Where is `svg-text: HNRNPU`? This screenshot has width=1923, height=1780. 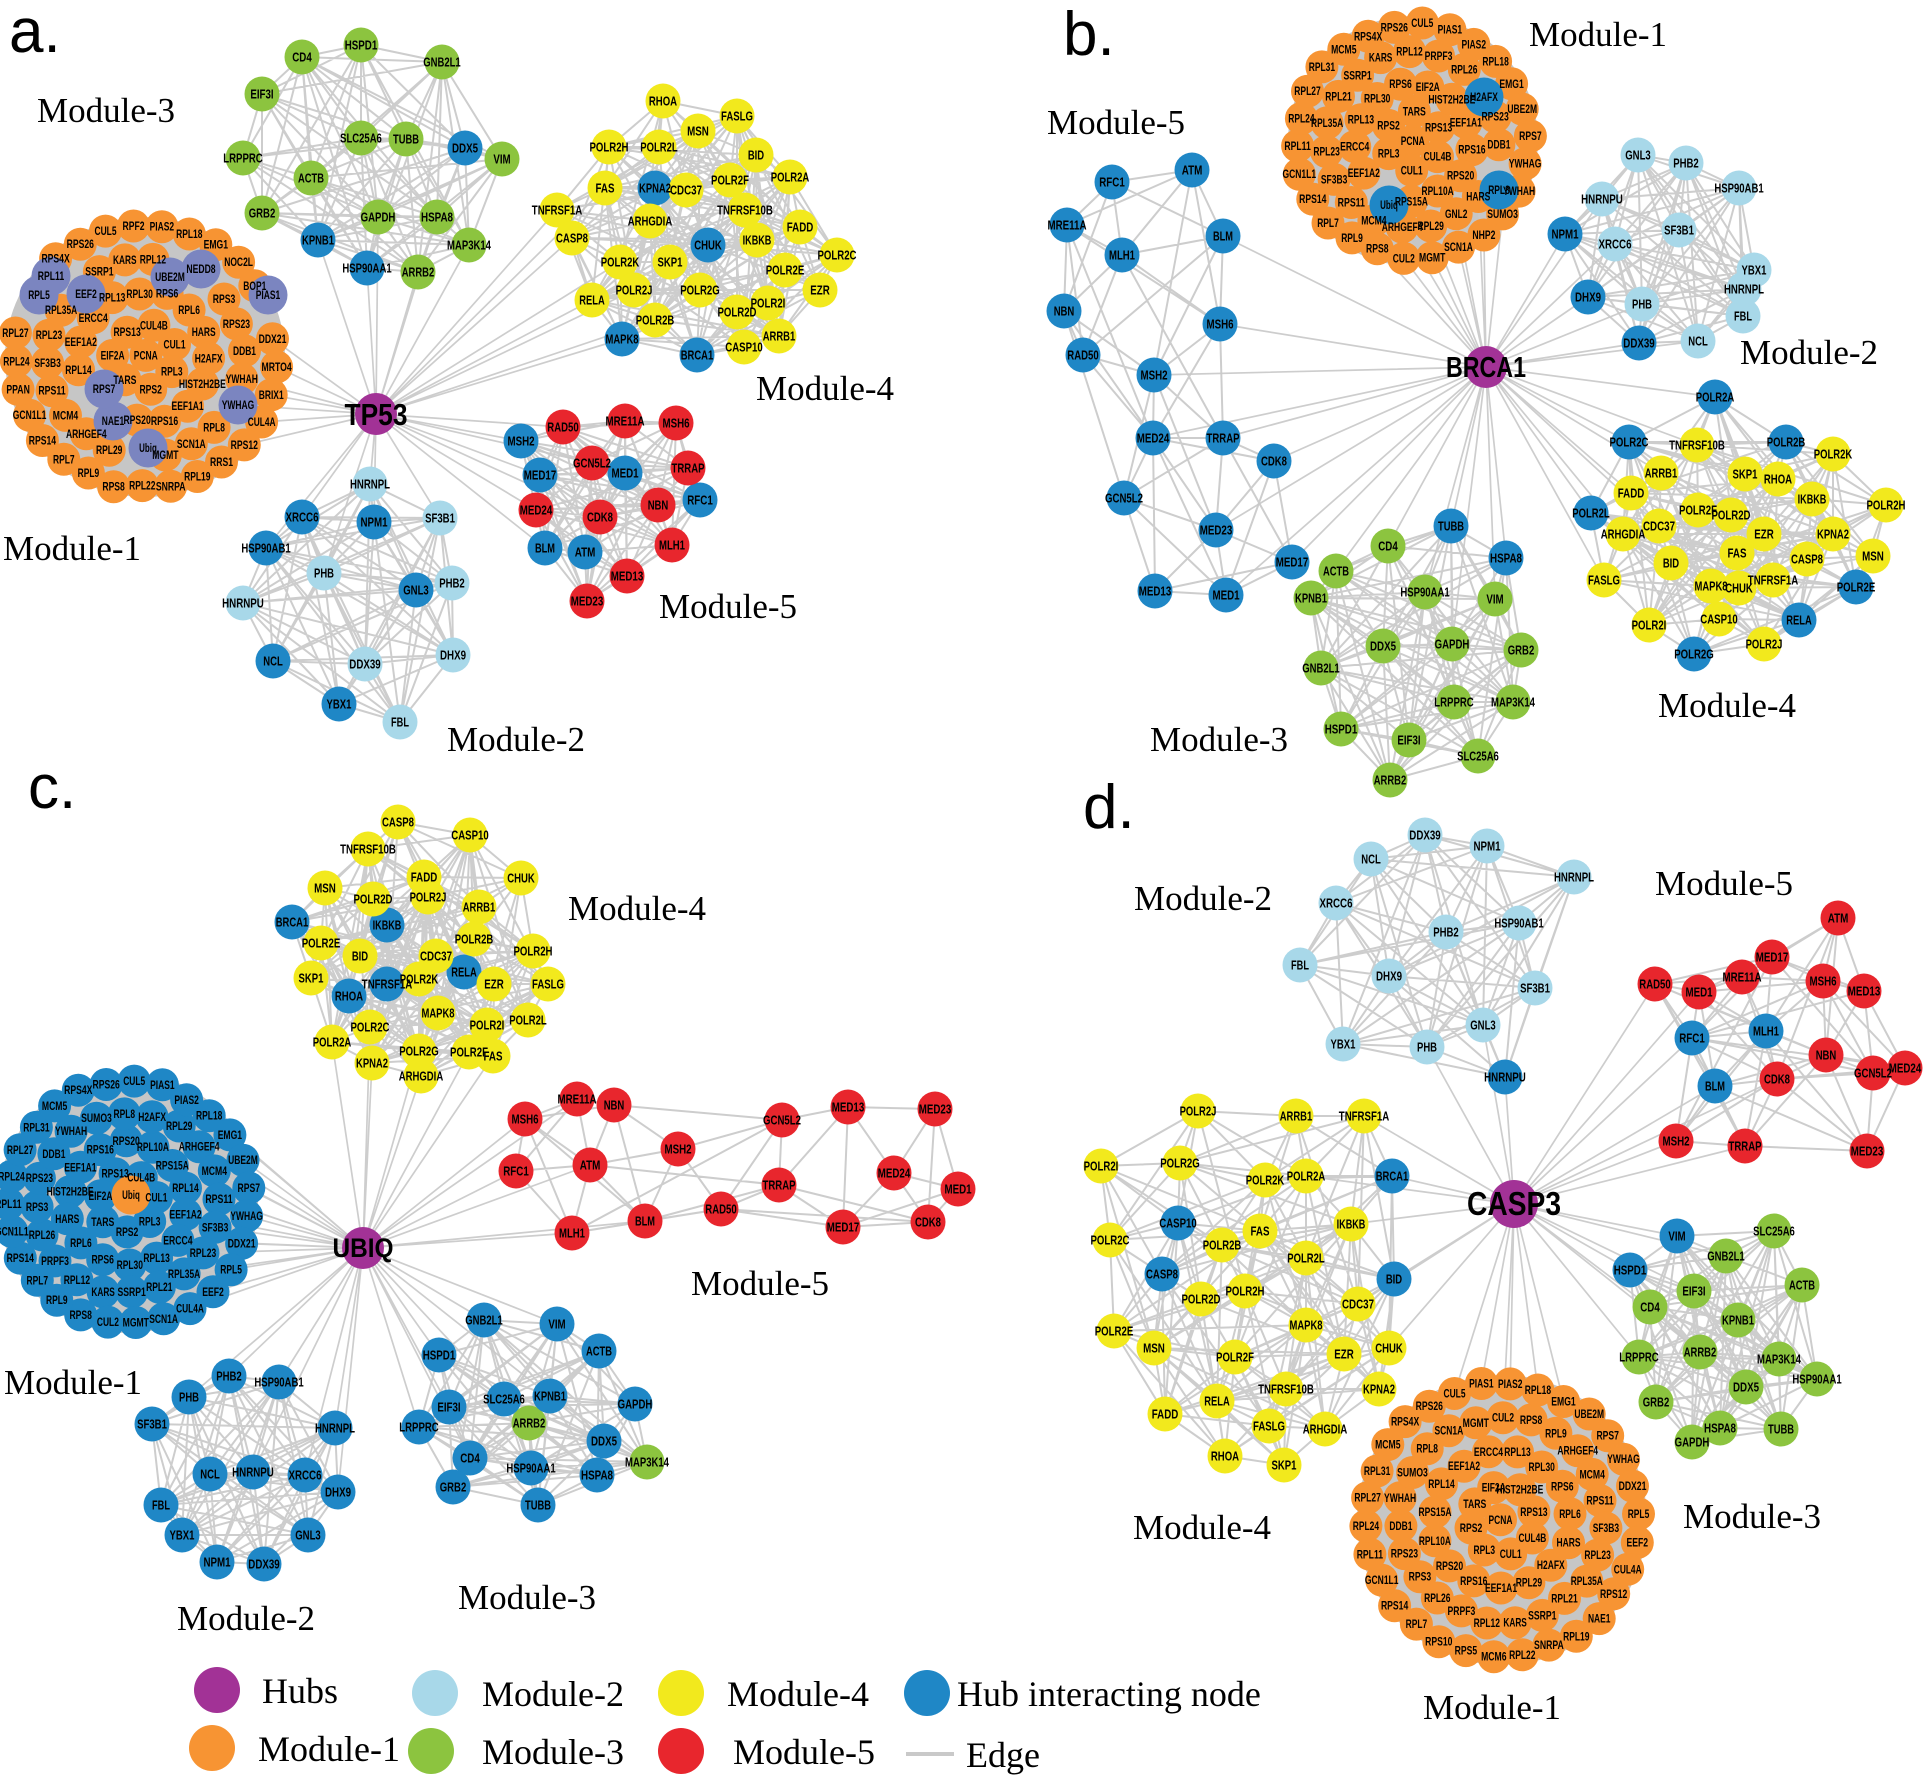 svg-text: HNRNPU is located at coordinates (253, 1472).